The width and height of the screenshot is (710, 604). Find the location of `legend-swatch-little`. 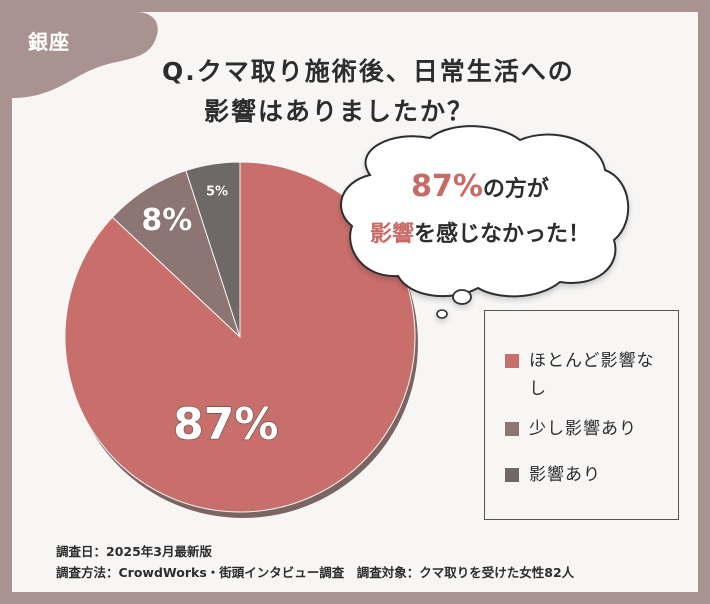

legend-swatch-little is located at coordinates (512, 429).